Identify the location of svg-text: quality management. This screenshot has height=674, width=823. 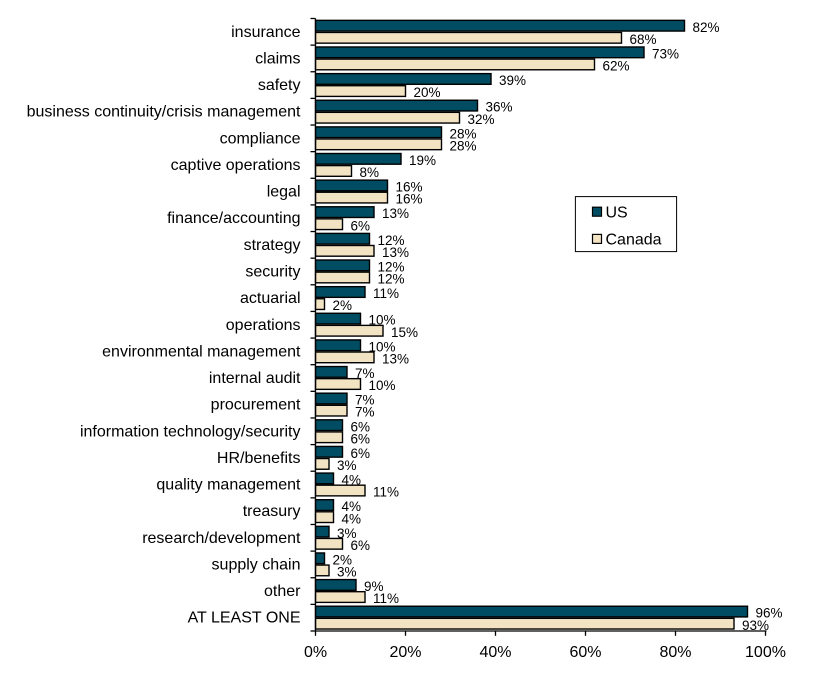
(228, 485).